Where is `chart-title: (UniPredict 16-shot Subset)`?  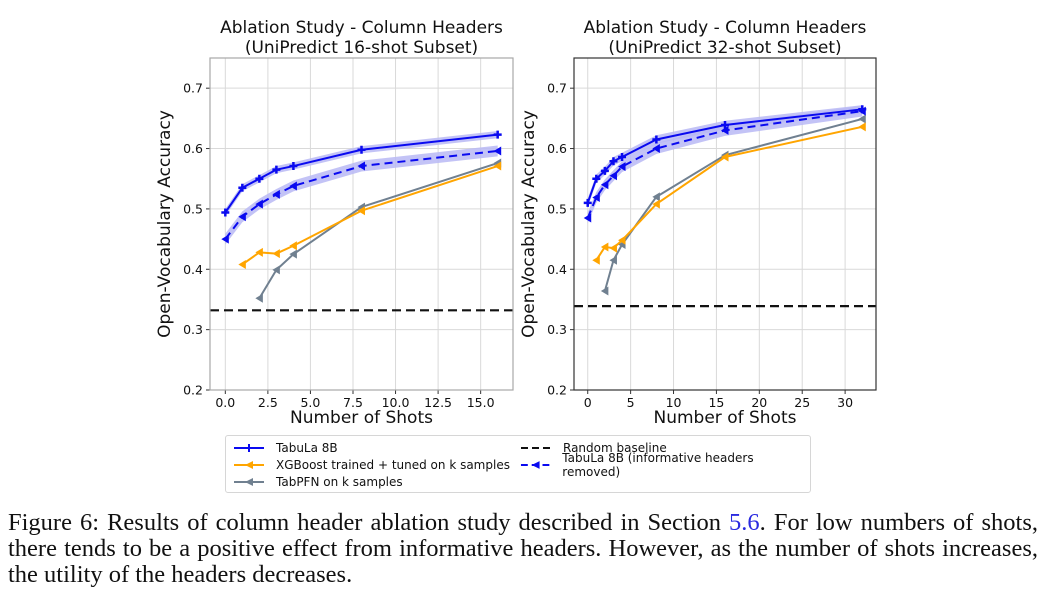 chart-title: (UniPredict 16-shot Subset) is located at coordinates (361, 48).